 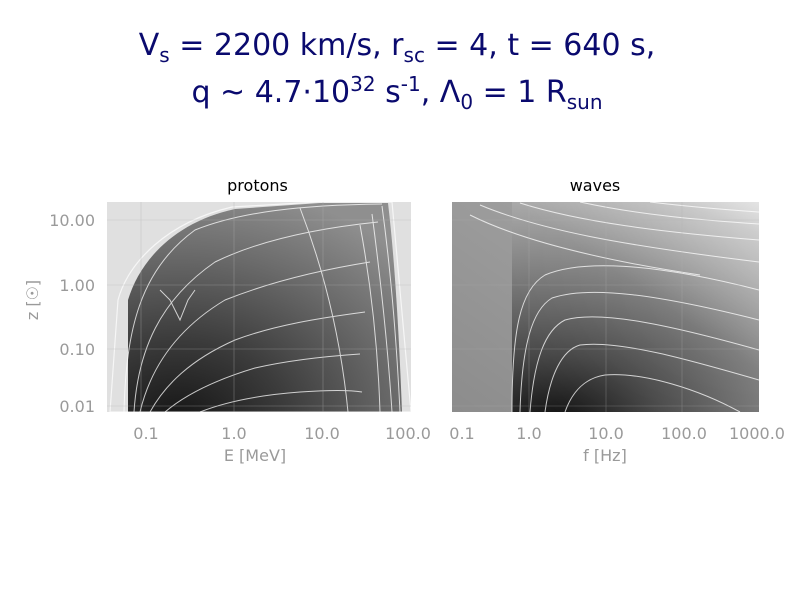 I want to click on y-tick-label: 1.00, so click(x=77, y=285).